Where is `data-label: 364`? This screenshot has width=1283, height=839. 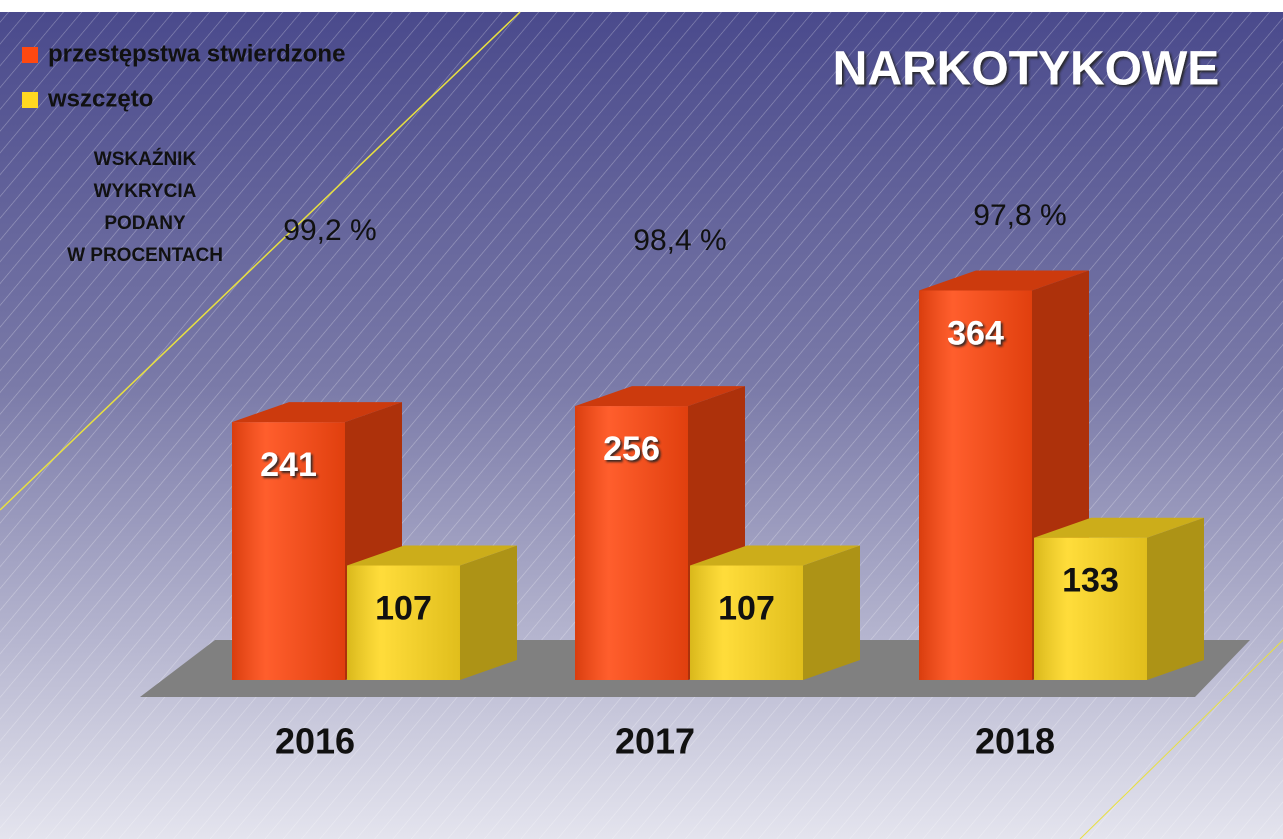 data-label: 364 is located at coordinates (975, 334).